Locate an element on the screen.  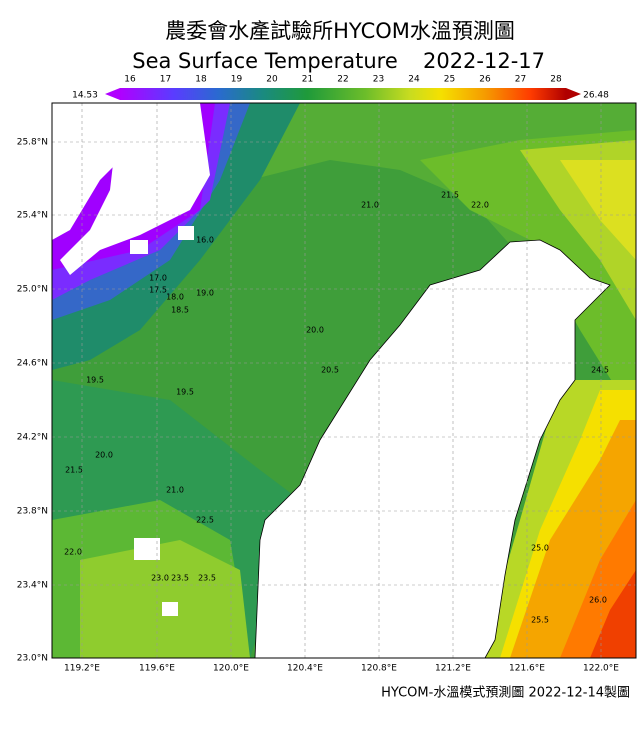
contour-label: 17.5 is located at coordinates (158, 290).